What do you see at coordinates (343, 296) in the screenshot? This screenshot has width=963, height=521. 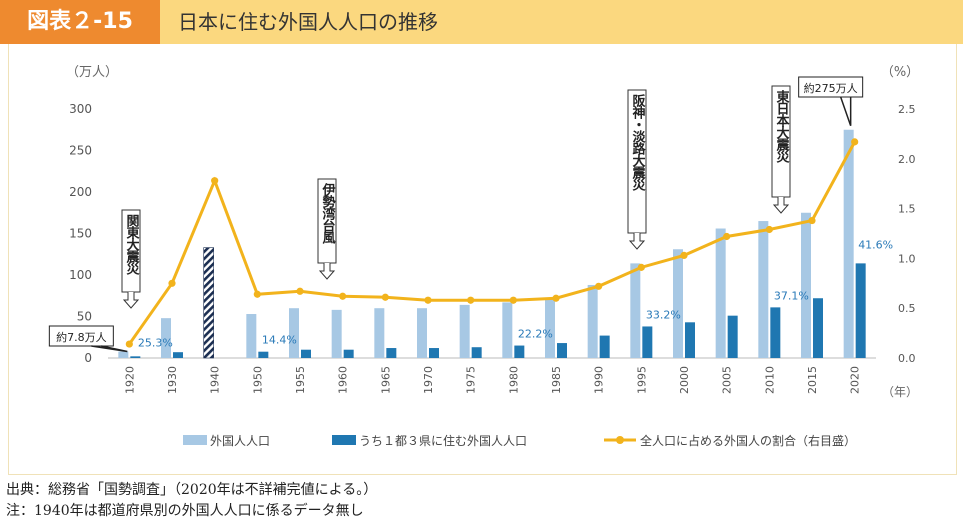 I see `ratio-point-1960` at bounding box center [343, 296].